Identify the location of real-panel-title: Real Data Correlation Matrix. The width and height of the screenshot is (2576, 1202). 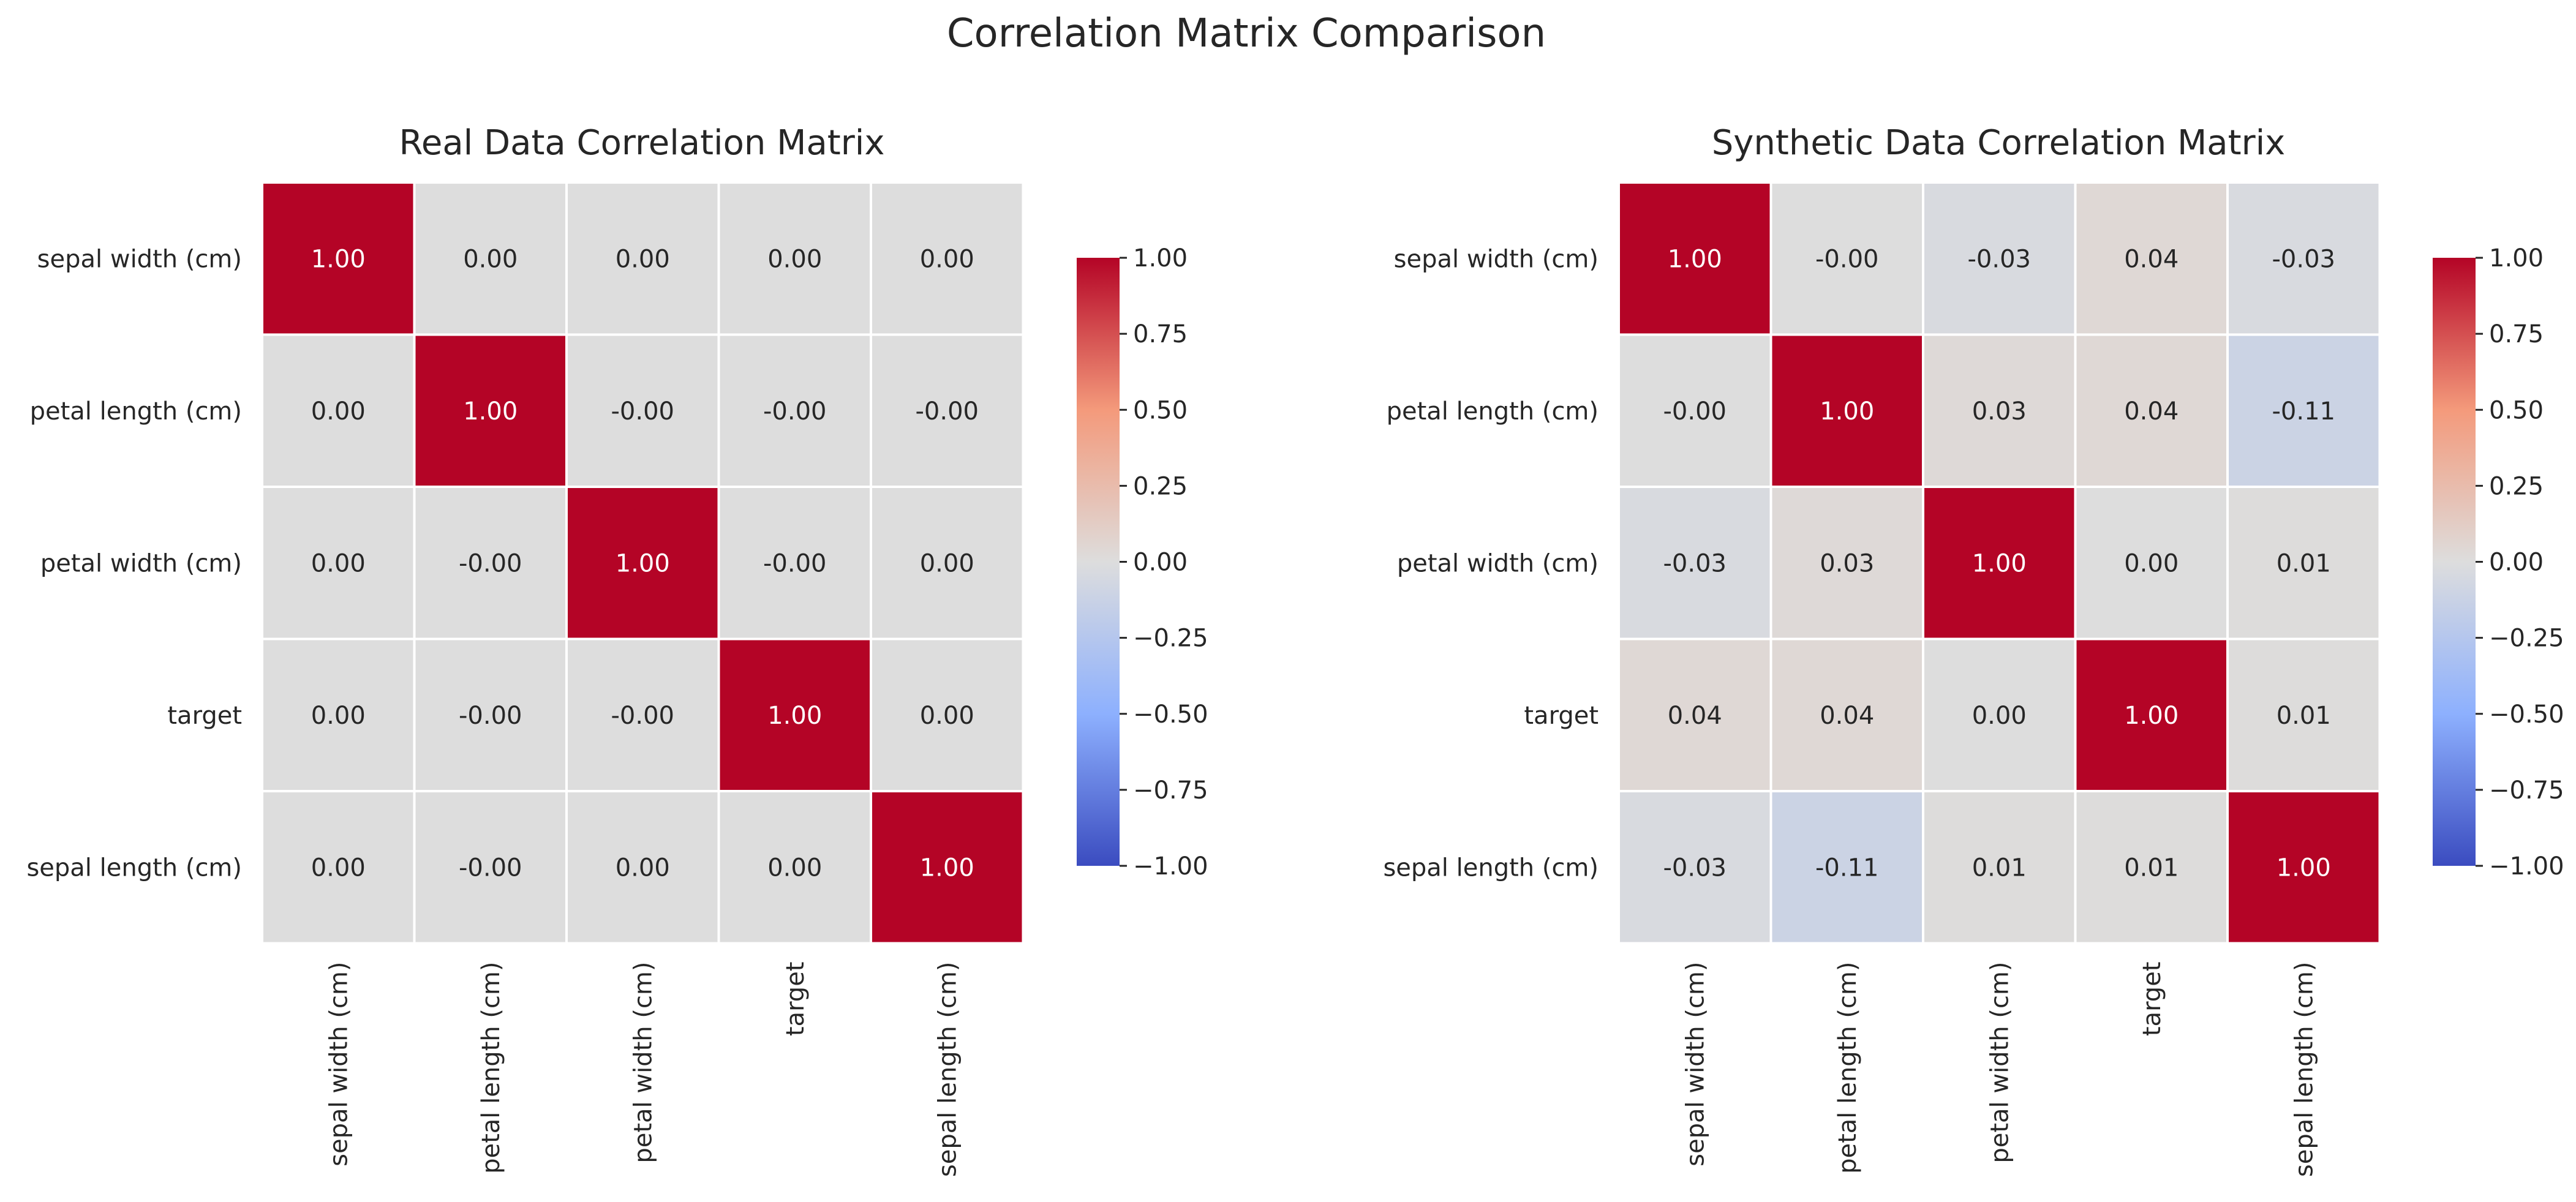
(642, 143).